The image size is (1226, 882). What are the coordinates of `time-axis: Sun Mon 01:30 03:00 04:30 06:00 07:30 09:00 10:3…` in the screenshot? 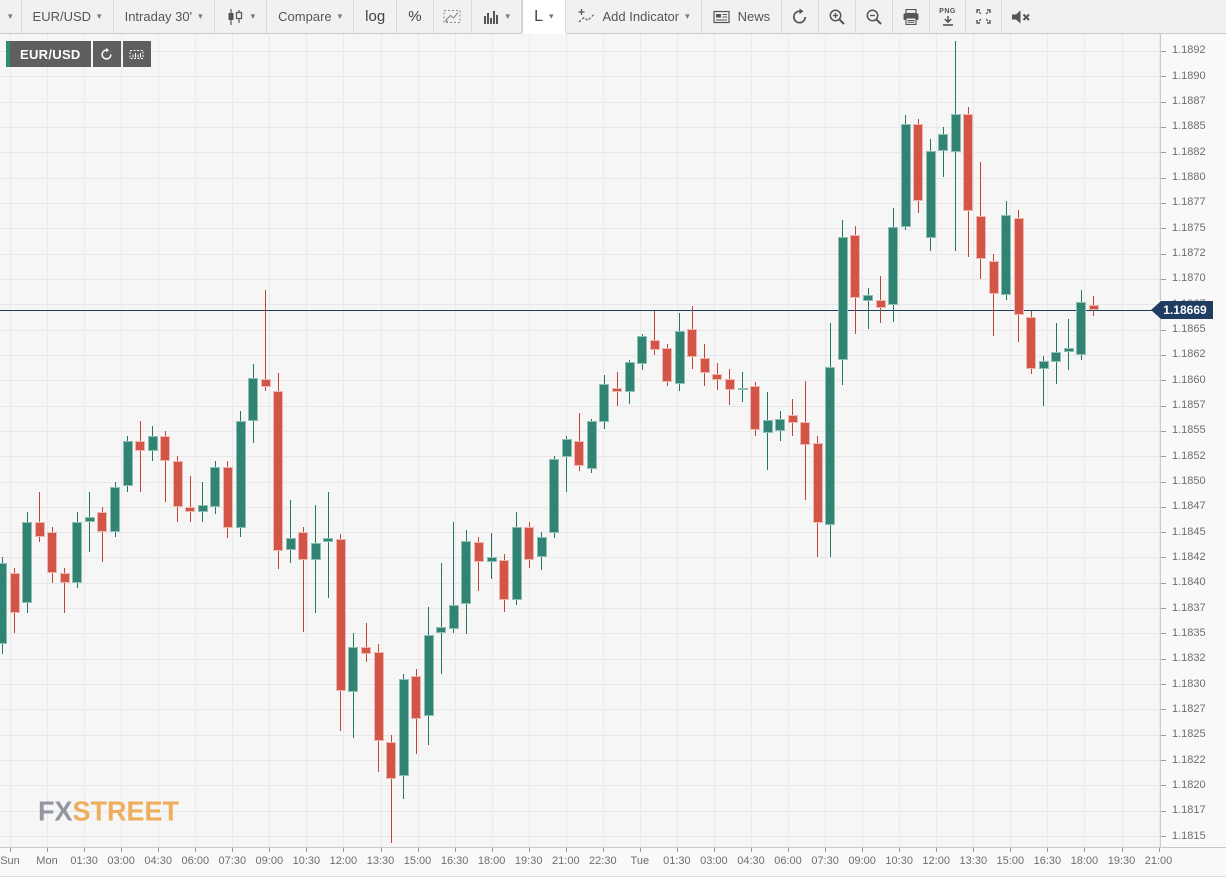 It's located at (613, 861).